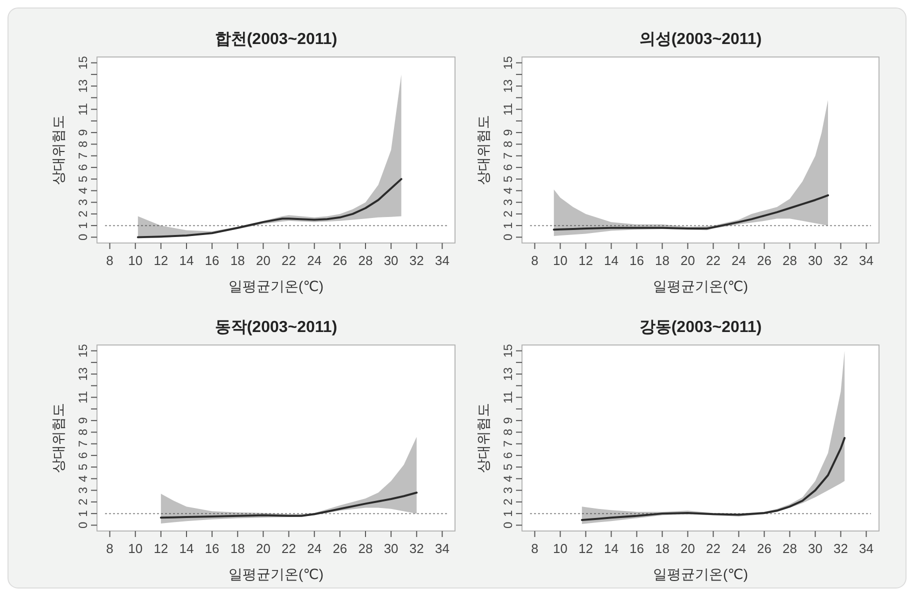 The image size is (914, 596). I want to click on chart-title: 동작(2003~2011), so click(276, 327).